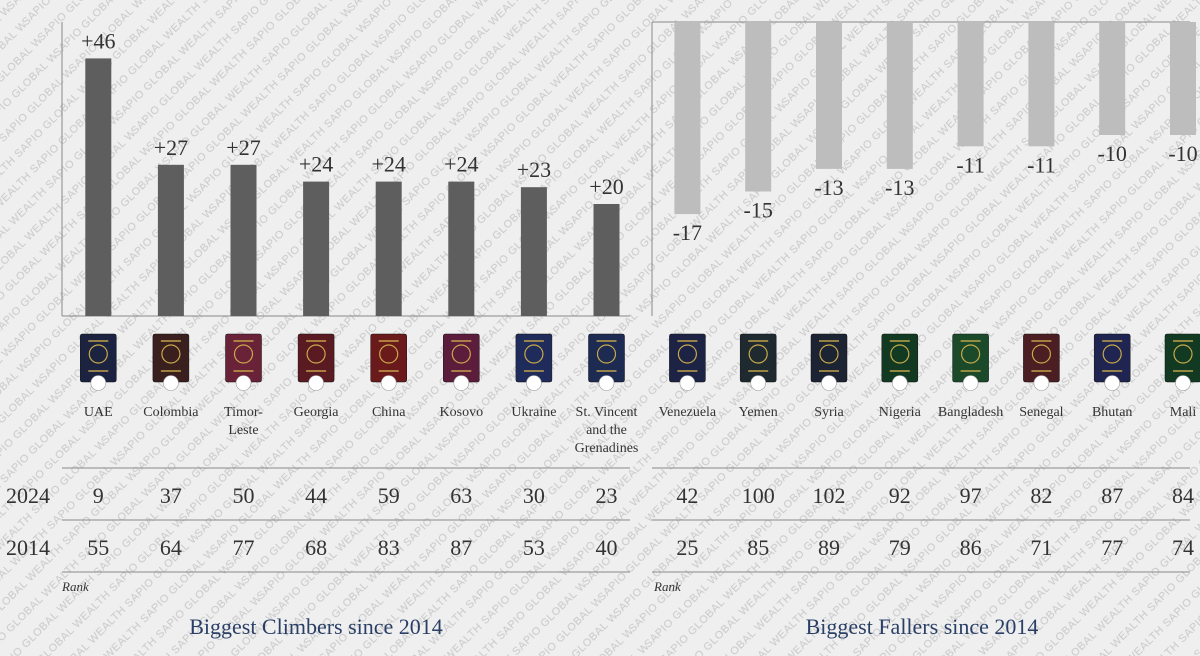  What do you see at coordinates (534, 495) in the screenshot?
I see `climbers-rank-2024: 30` at bounding box center [534, 495].